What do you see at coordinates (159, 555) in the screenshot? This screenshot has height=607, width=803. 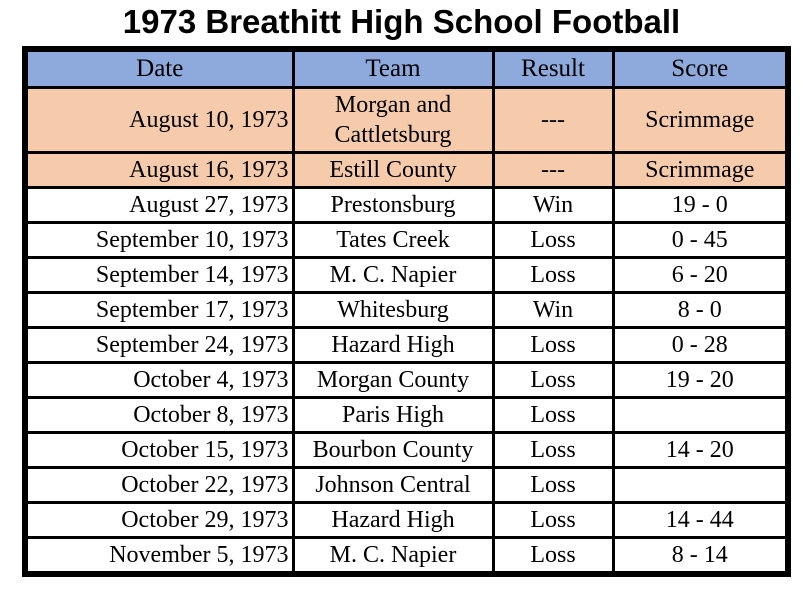 I see `cell-date: November 5, 1973` at bounding box center [159, 555].